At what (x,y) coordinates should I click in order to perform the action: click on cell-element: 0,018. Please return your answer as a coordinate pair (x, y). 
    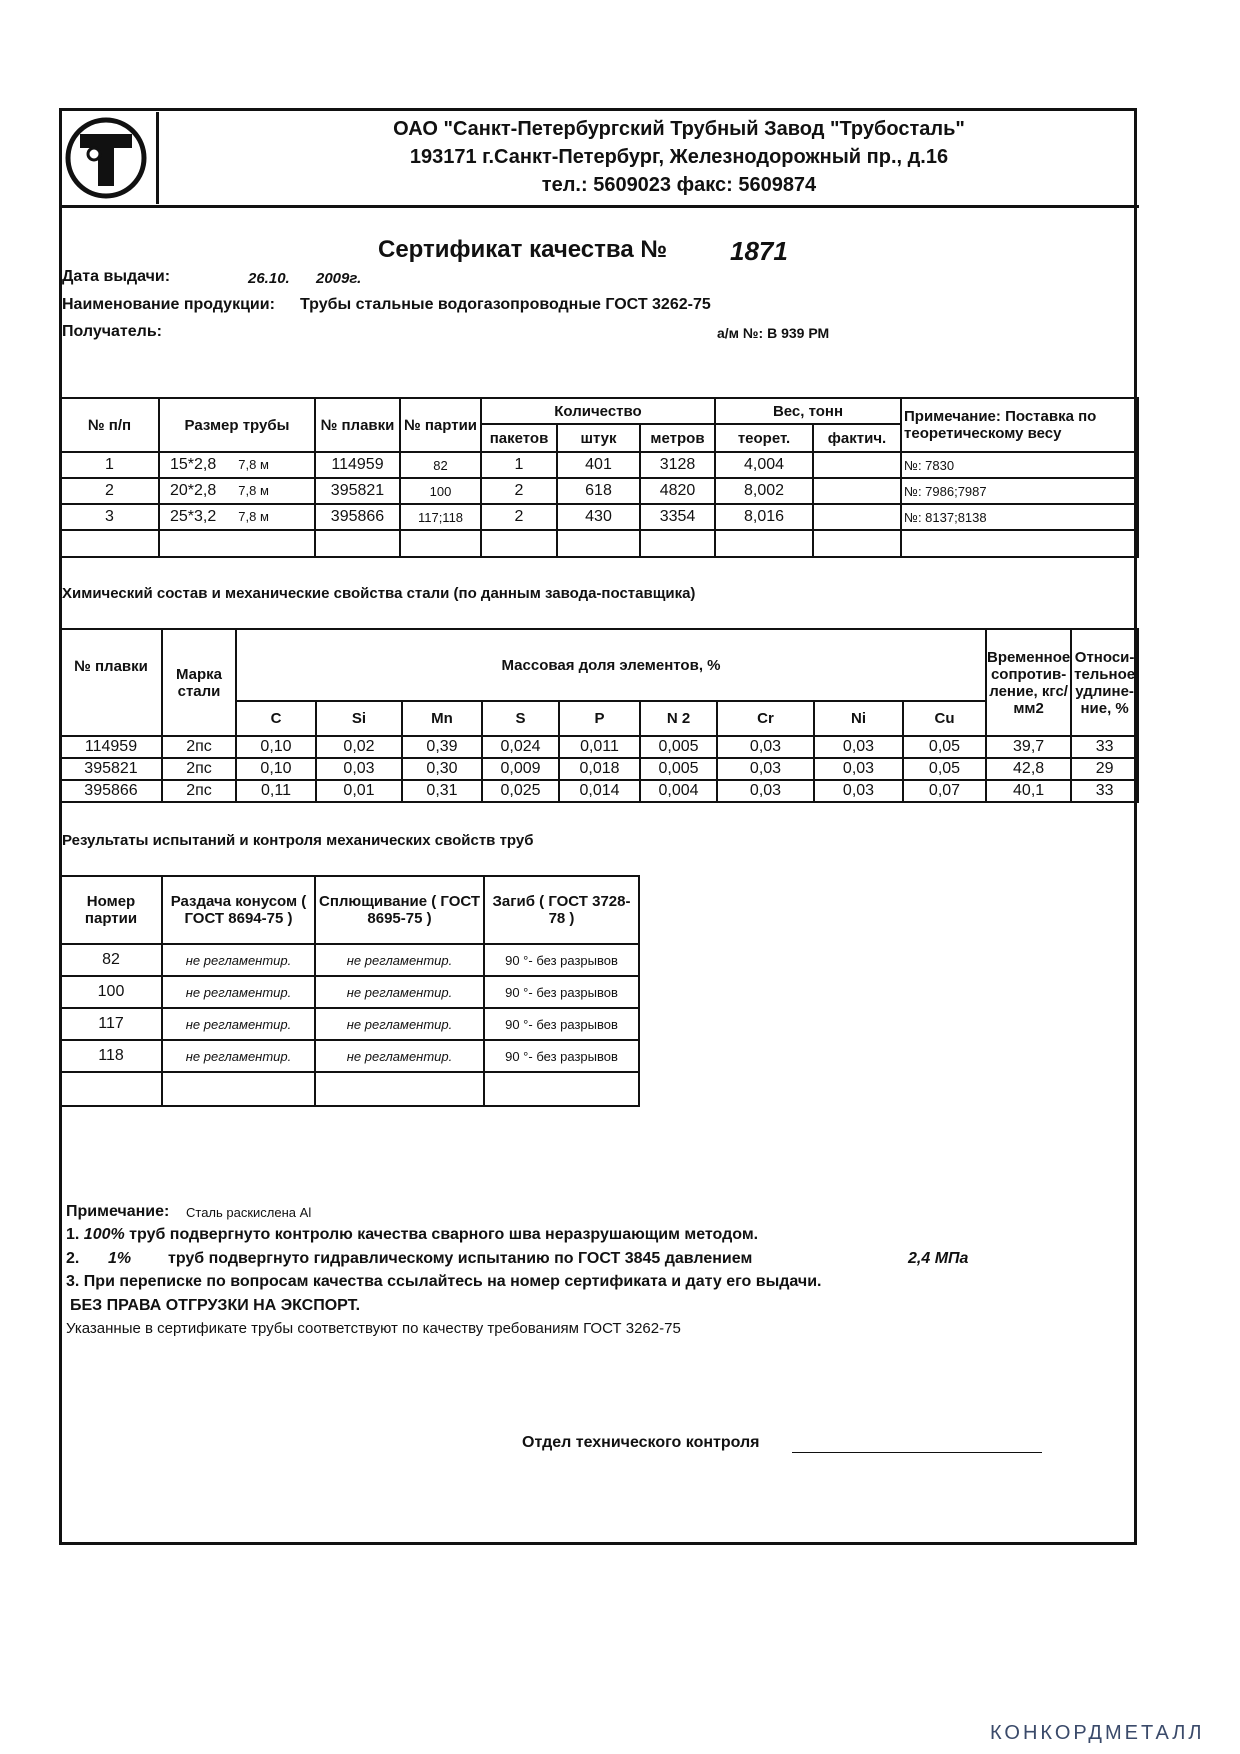
    Looking at the image, I should click on (599, 769).